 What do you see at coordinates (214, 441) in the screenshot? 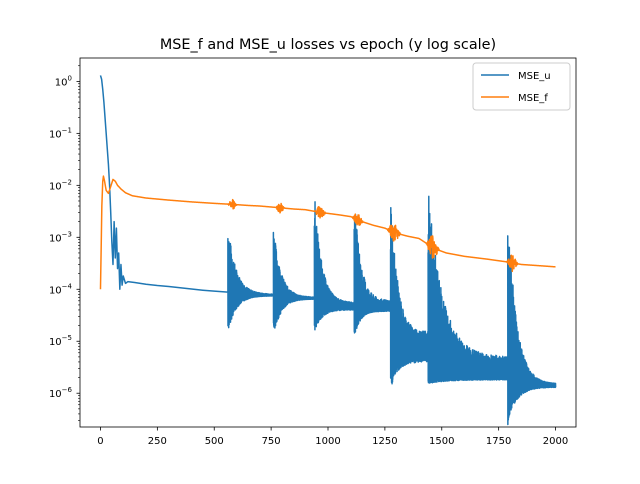
I see `x-tick-label: 500` at bounding box center [214, 441].